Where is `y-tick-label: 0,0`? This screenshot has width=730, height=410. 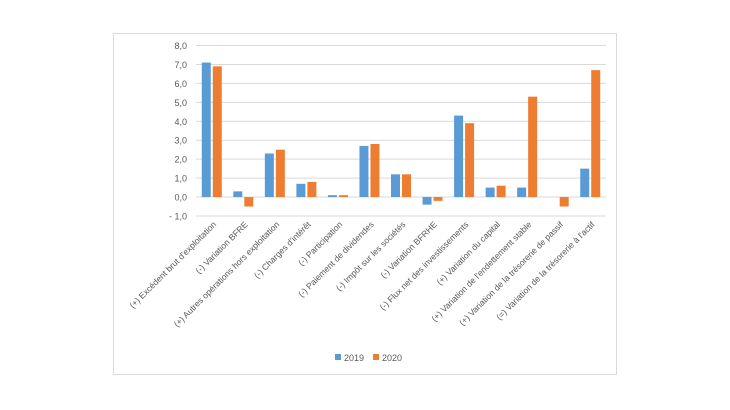 y-tick-label: 0,0 is located at coordinates (180, 198).